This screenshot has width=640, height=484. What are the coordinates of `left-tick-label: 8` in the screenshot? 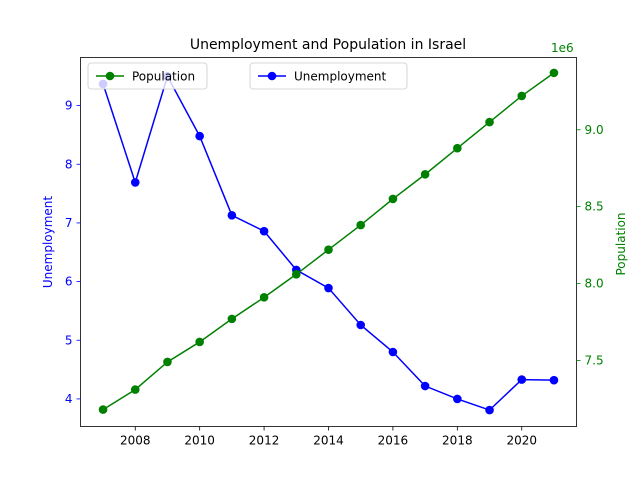 It's located at (69, 164).